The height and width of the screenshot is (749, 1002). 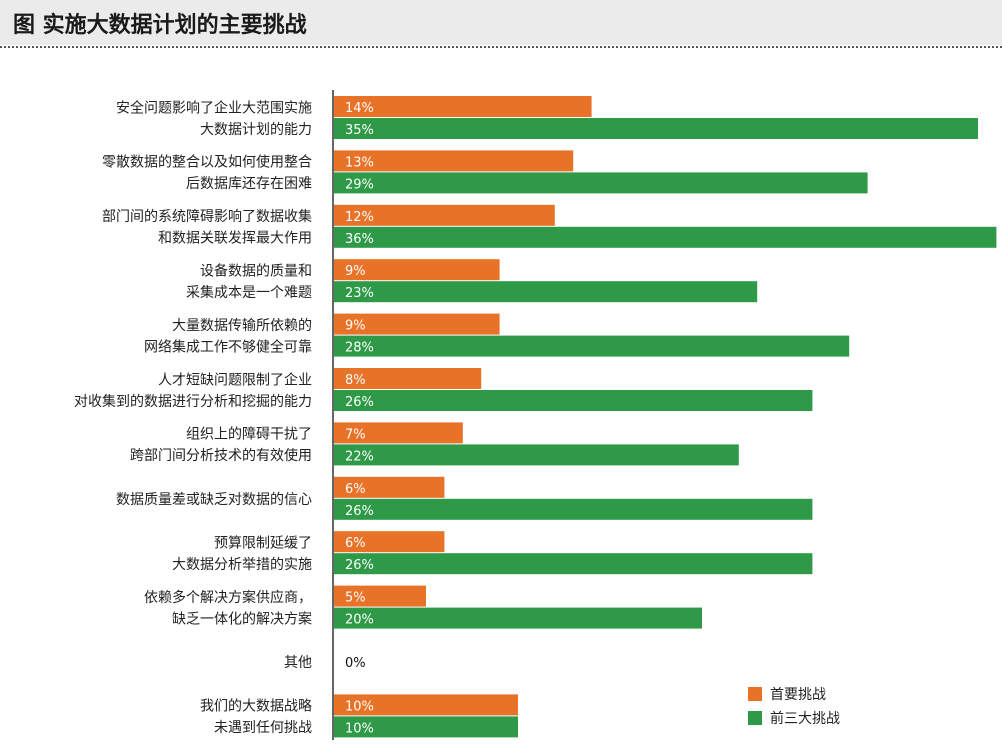 What do you see at coordinates (359, 706) in the screenshot?
I see `bar-label-primary: 10%` at bounding box center [359, 706].